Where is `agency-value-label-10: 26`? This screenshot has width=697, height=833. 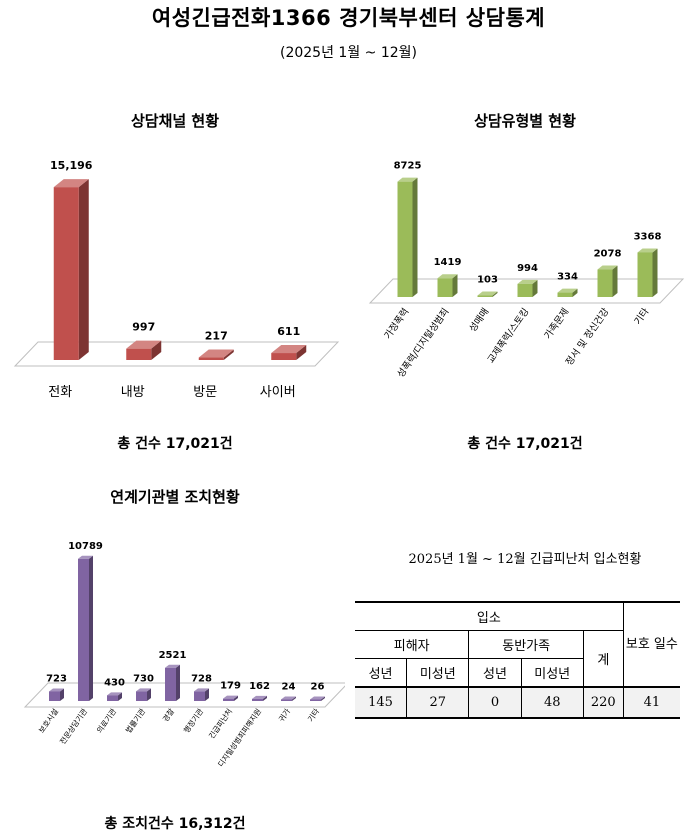 agency-value-label-10: 26 is located at coordinates (318, 687).